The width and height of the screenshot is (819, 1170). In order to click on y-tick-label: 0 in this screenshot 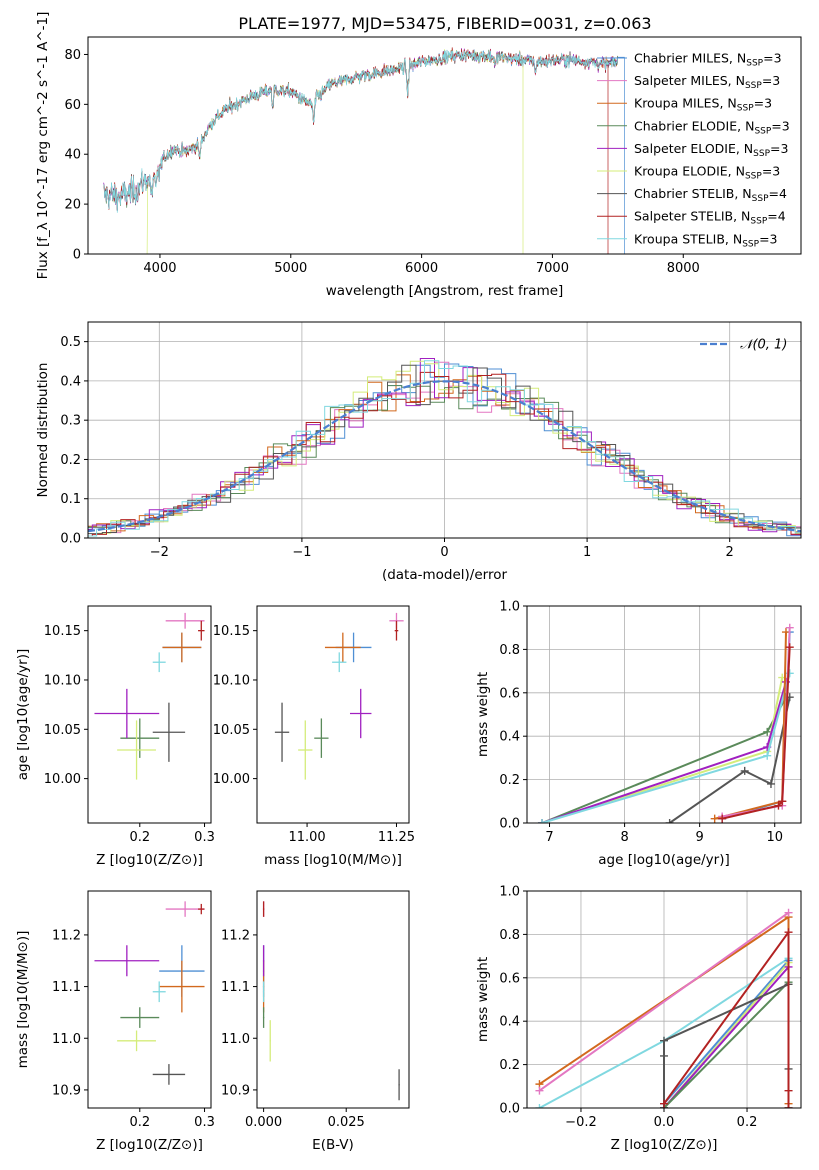, I will do `click(77, 255)`.